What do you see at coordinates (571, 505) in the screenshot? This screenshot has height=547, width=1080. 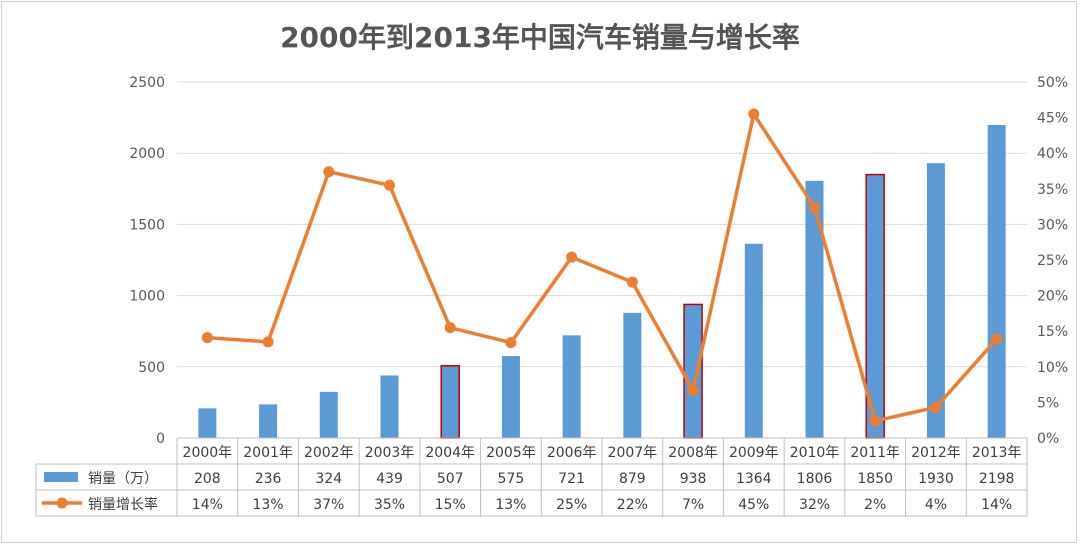 I see `growth-data-label: 25%` at bounding box center [571, 505].